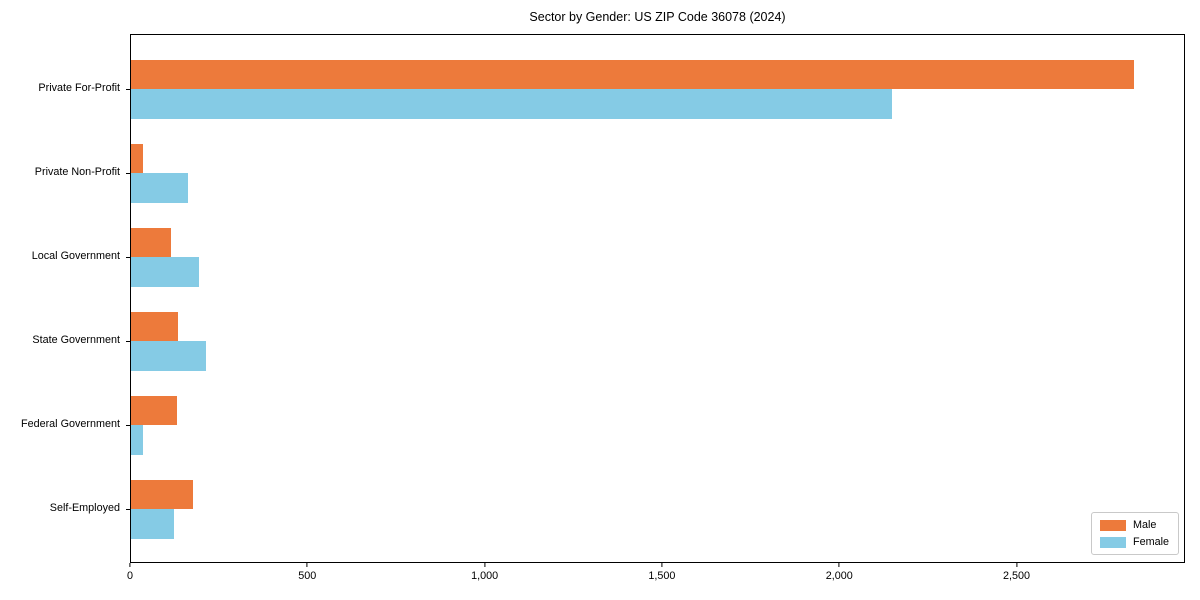 The width and height of the screenshot is (1200, 600). I want to click on x-tick-label-4: 2,000, so click(839, 576).